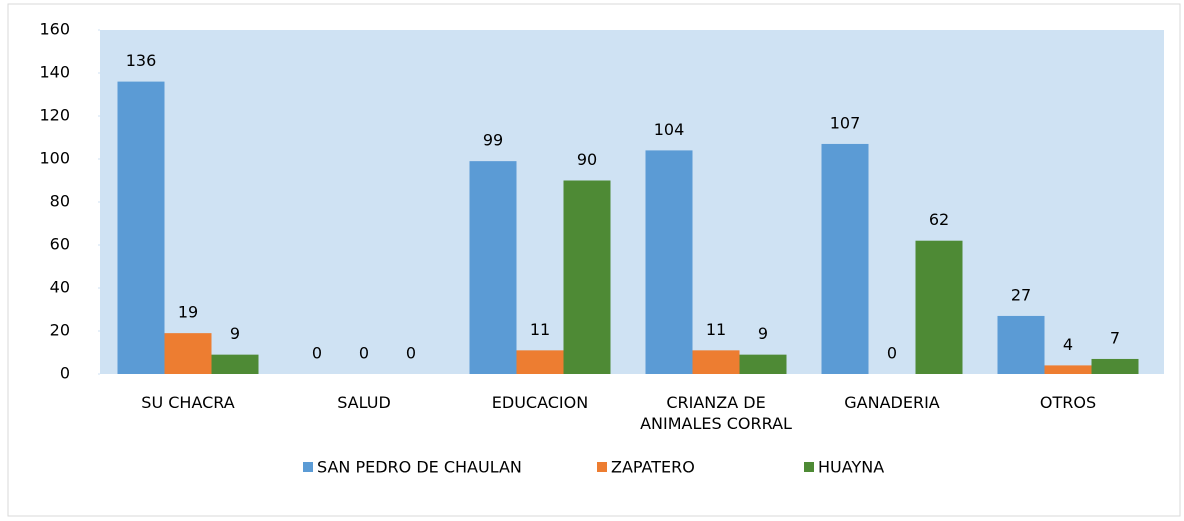 The image size is (1184, 521). I want to click on x-tick-label: CRIANZA DE ANIMALES CORRAL, so click(716, 413).